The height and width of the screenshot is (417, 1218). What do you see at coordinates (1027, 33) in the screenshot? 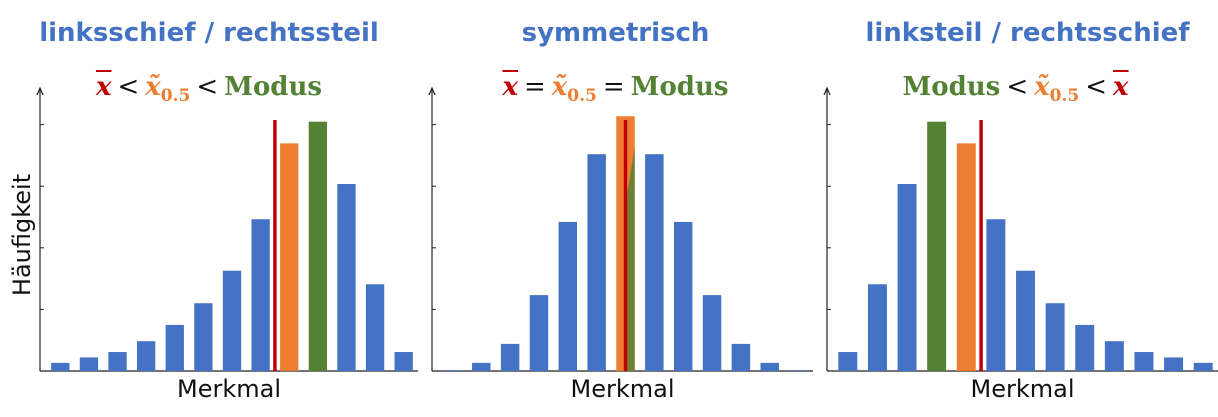
I see `chart-title: linksteil / rechtsschief` at bounding box center [1027, 33].